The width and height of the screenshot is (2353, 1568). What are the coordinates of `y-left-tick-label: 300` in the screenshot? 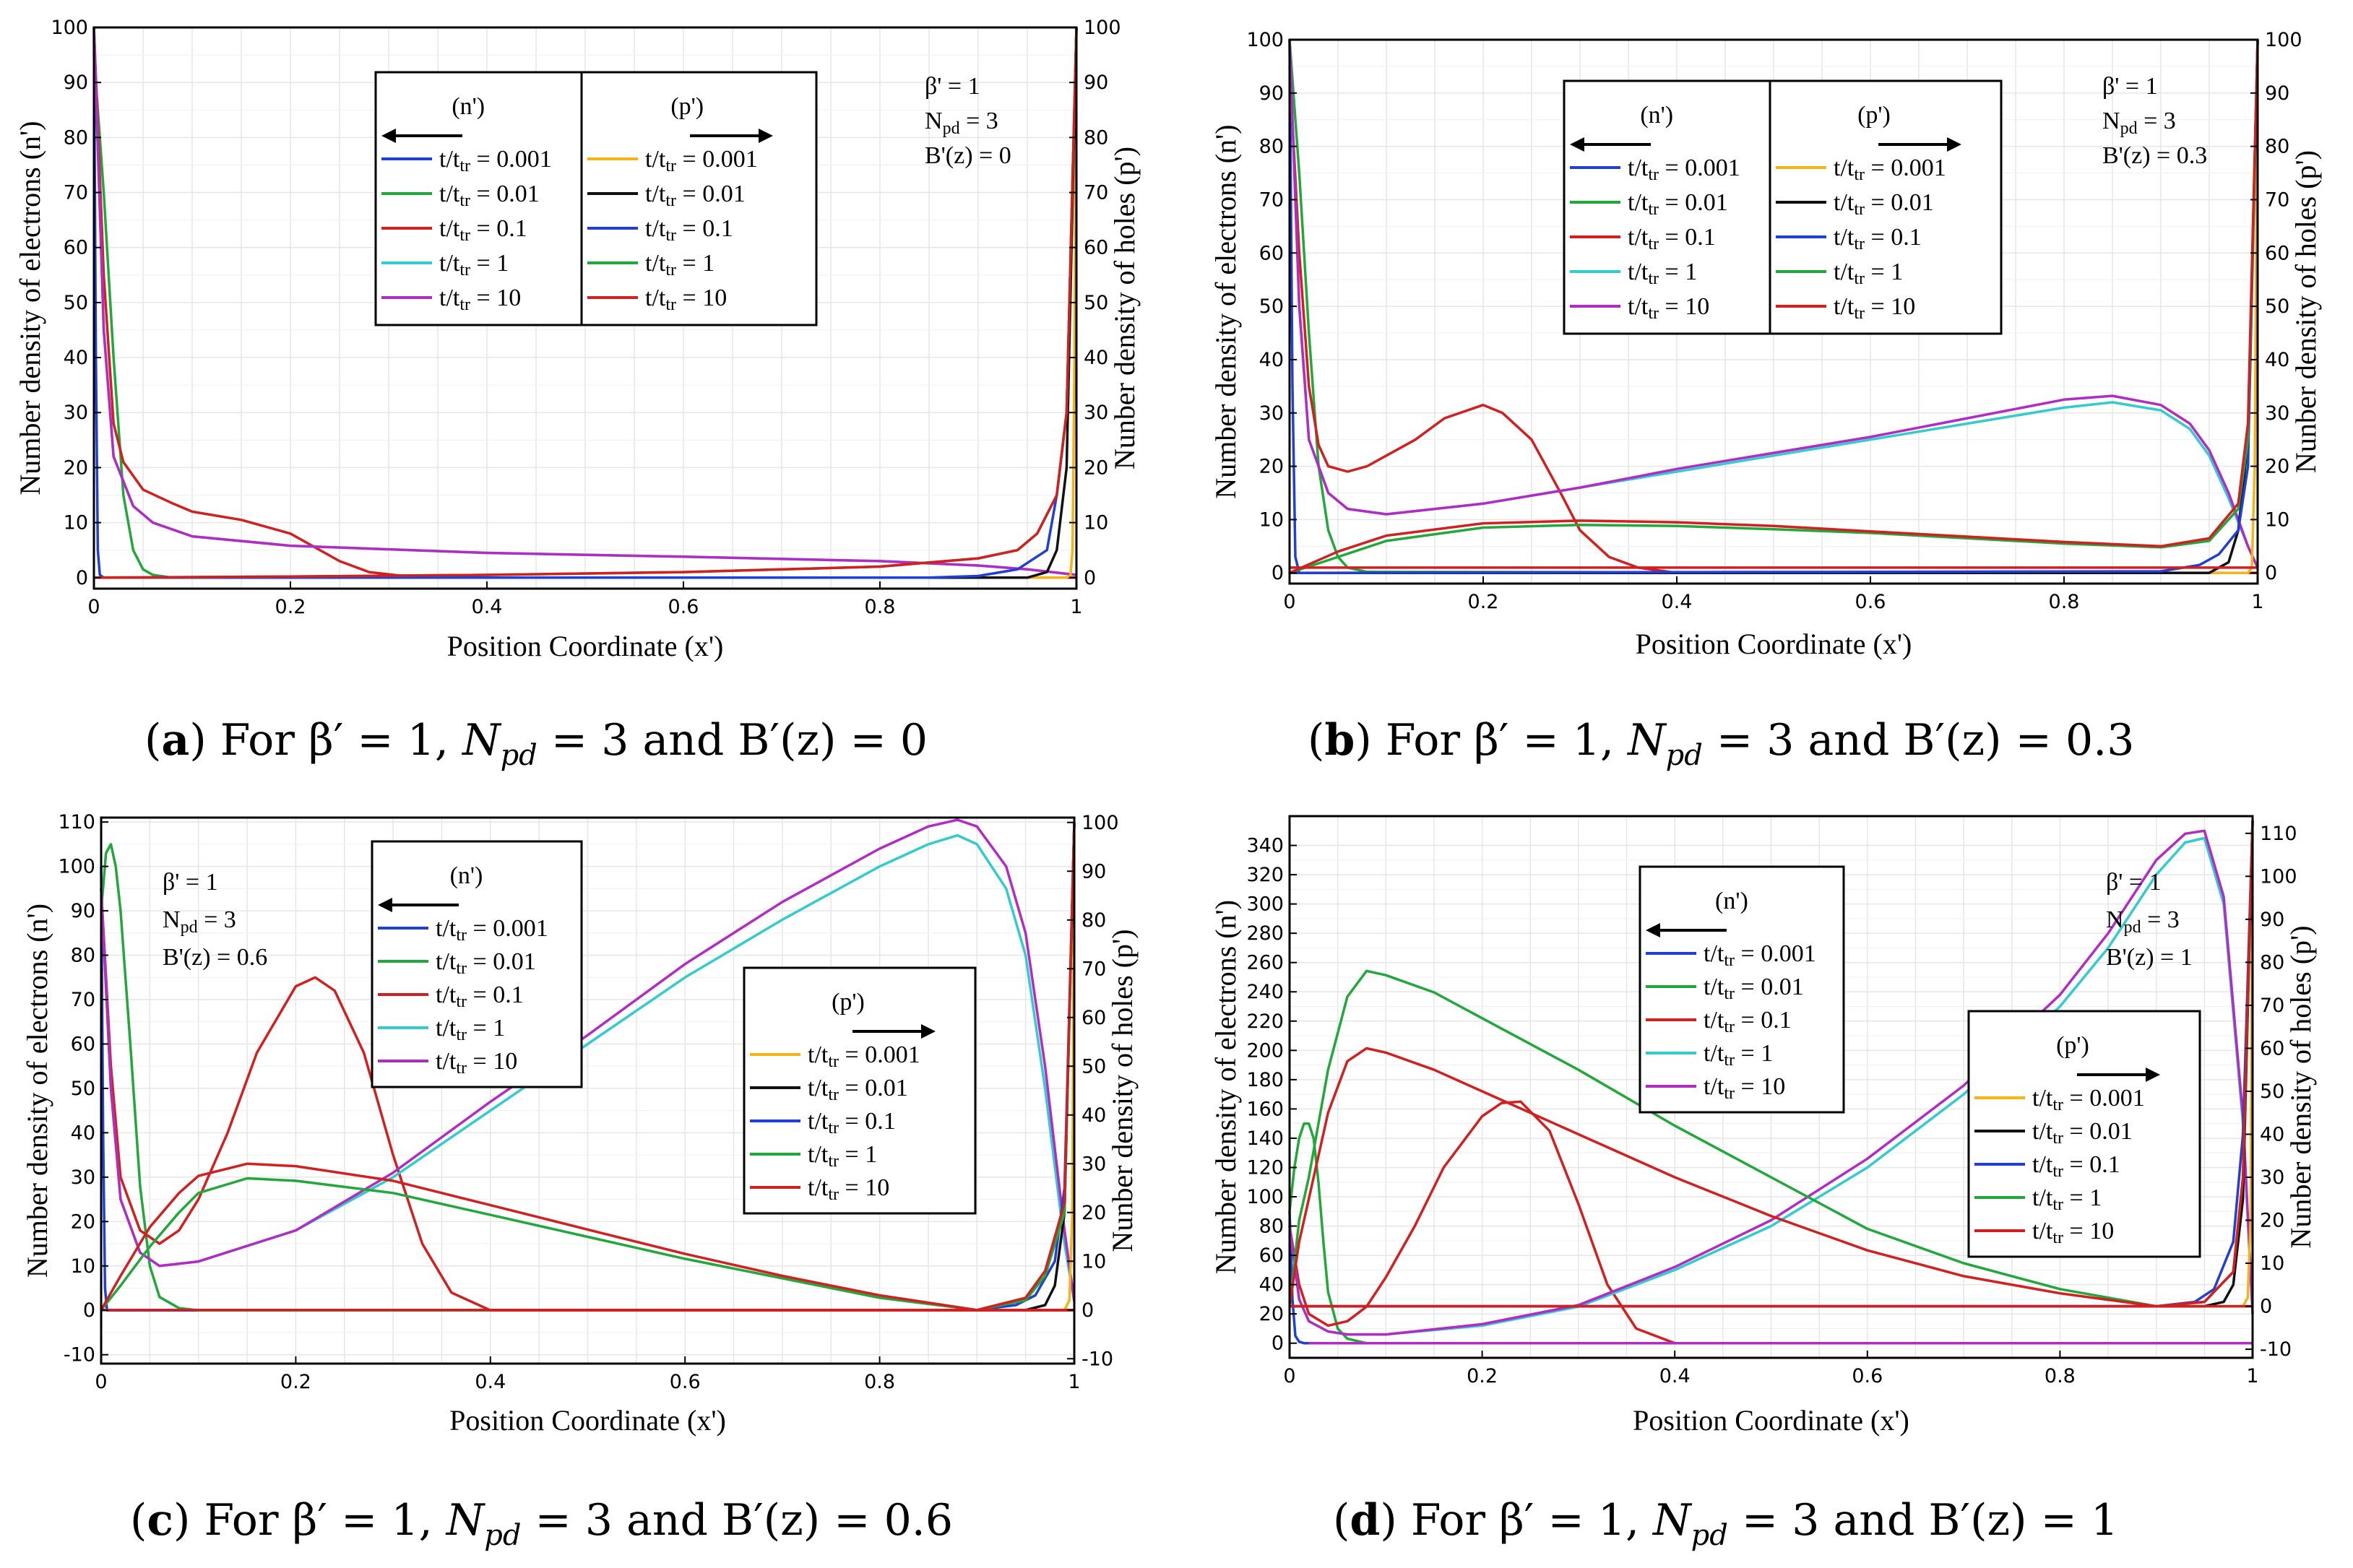 It's located at (1265, 904).